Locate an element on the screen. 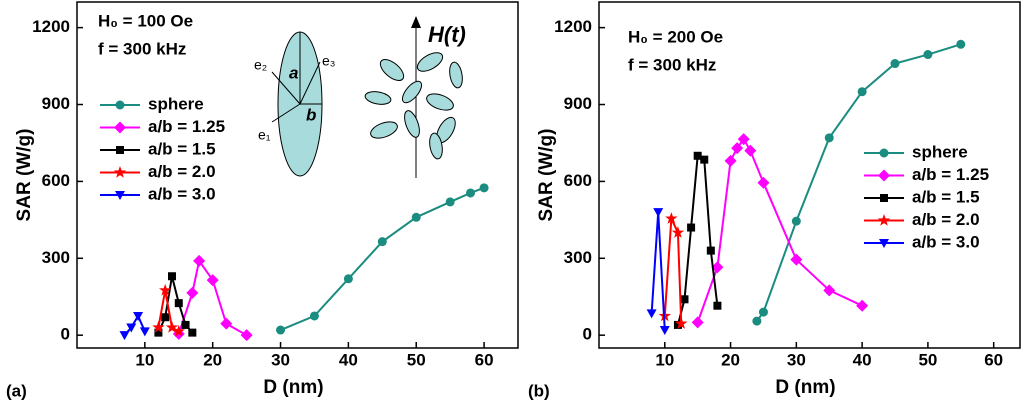  annotation: H₀ = 200 Oe is located at coordinates (675, 36).